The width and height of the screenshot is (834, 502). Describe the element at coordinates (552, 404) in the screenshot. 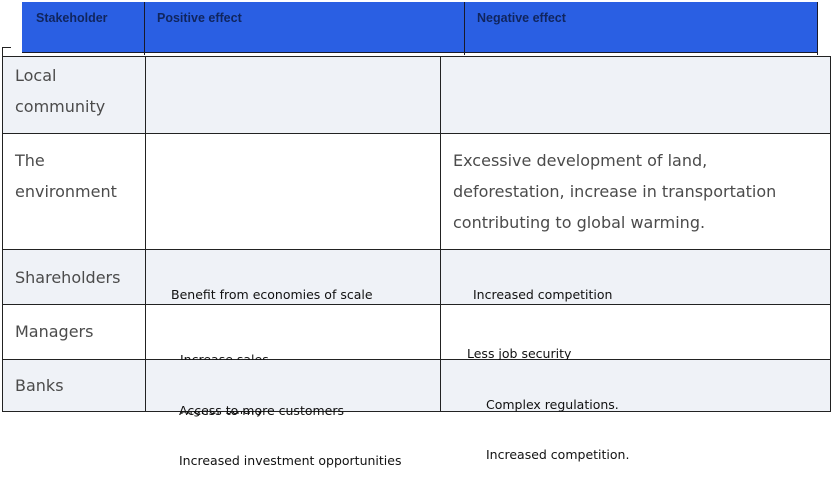

I see `effect-line: Complex regulations.` at that location.